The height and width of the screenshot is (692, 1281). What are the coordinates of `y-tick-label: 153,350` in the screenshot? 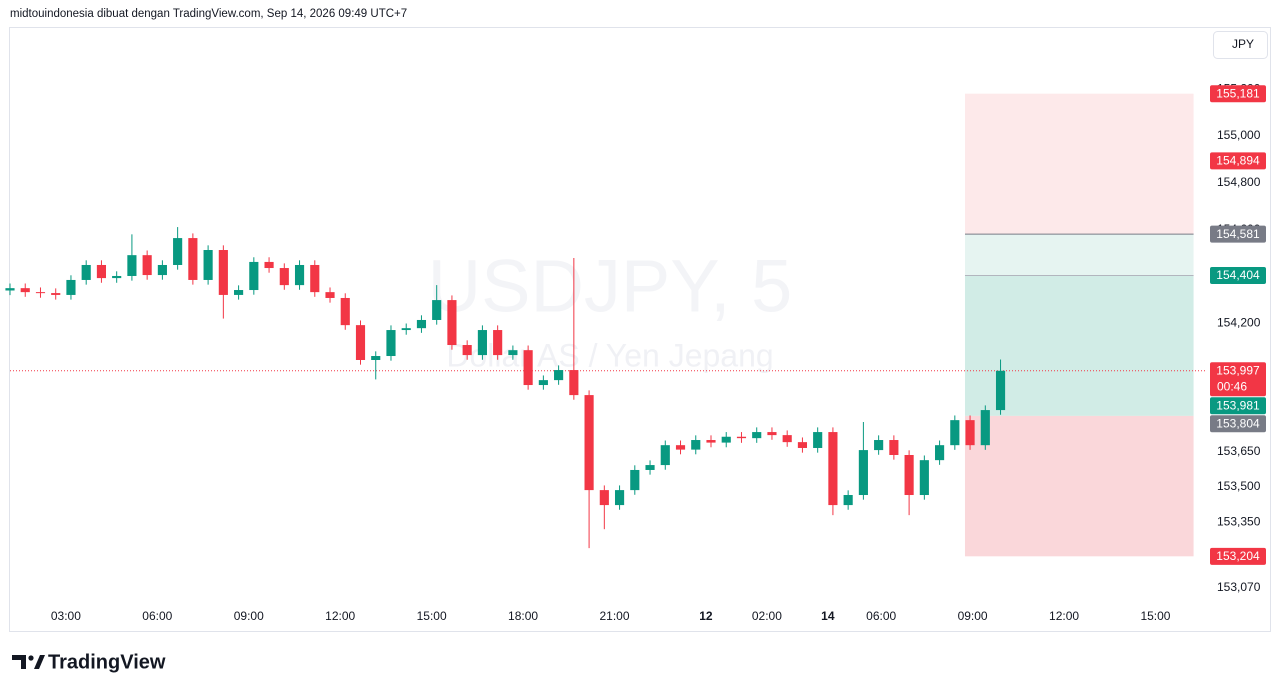 It's located at (1239, 521).